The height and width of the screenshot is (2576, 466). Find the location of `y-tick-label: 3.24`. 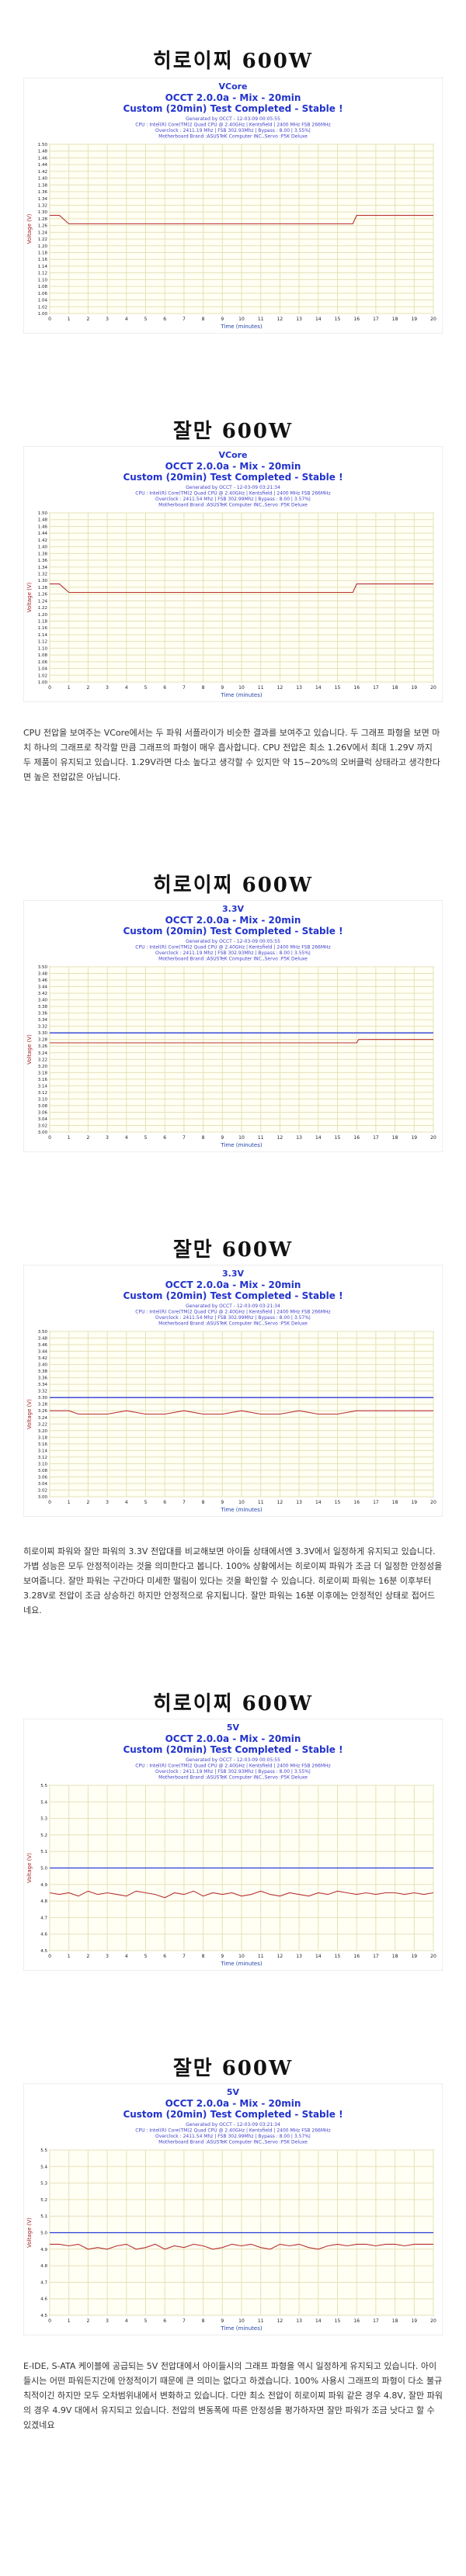

y-tick-label: 3.24 is located at coordinates (43, 1053).